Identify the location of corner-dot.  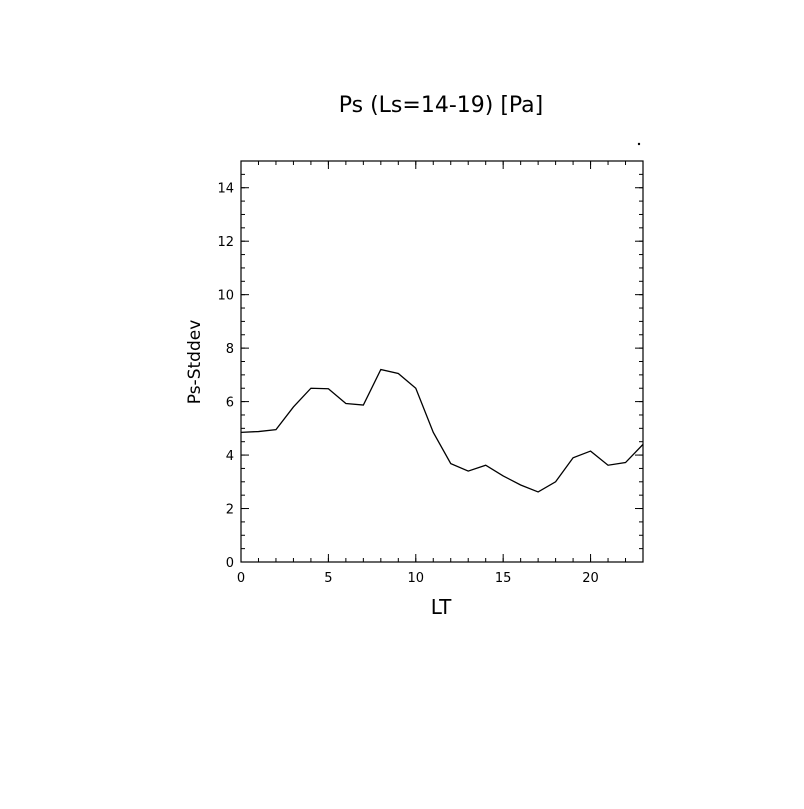
(639, 144).